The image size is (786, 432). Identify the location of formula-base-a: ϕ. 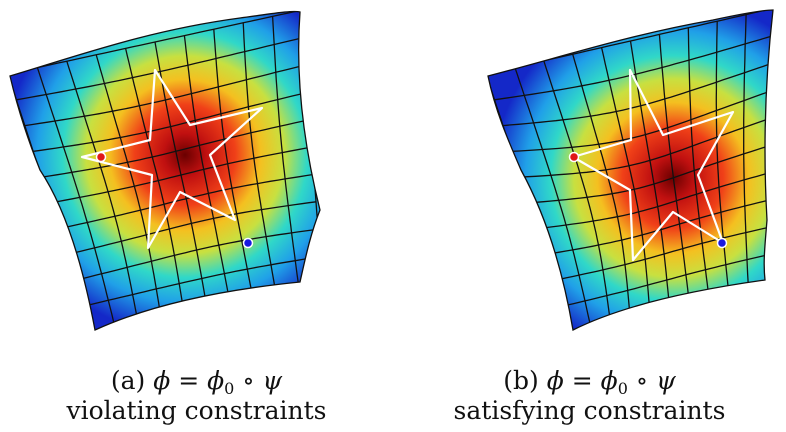
(216, 380).